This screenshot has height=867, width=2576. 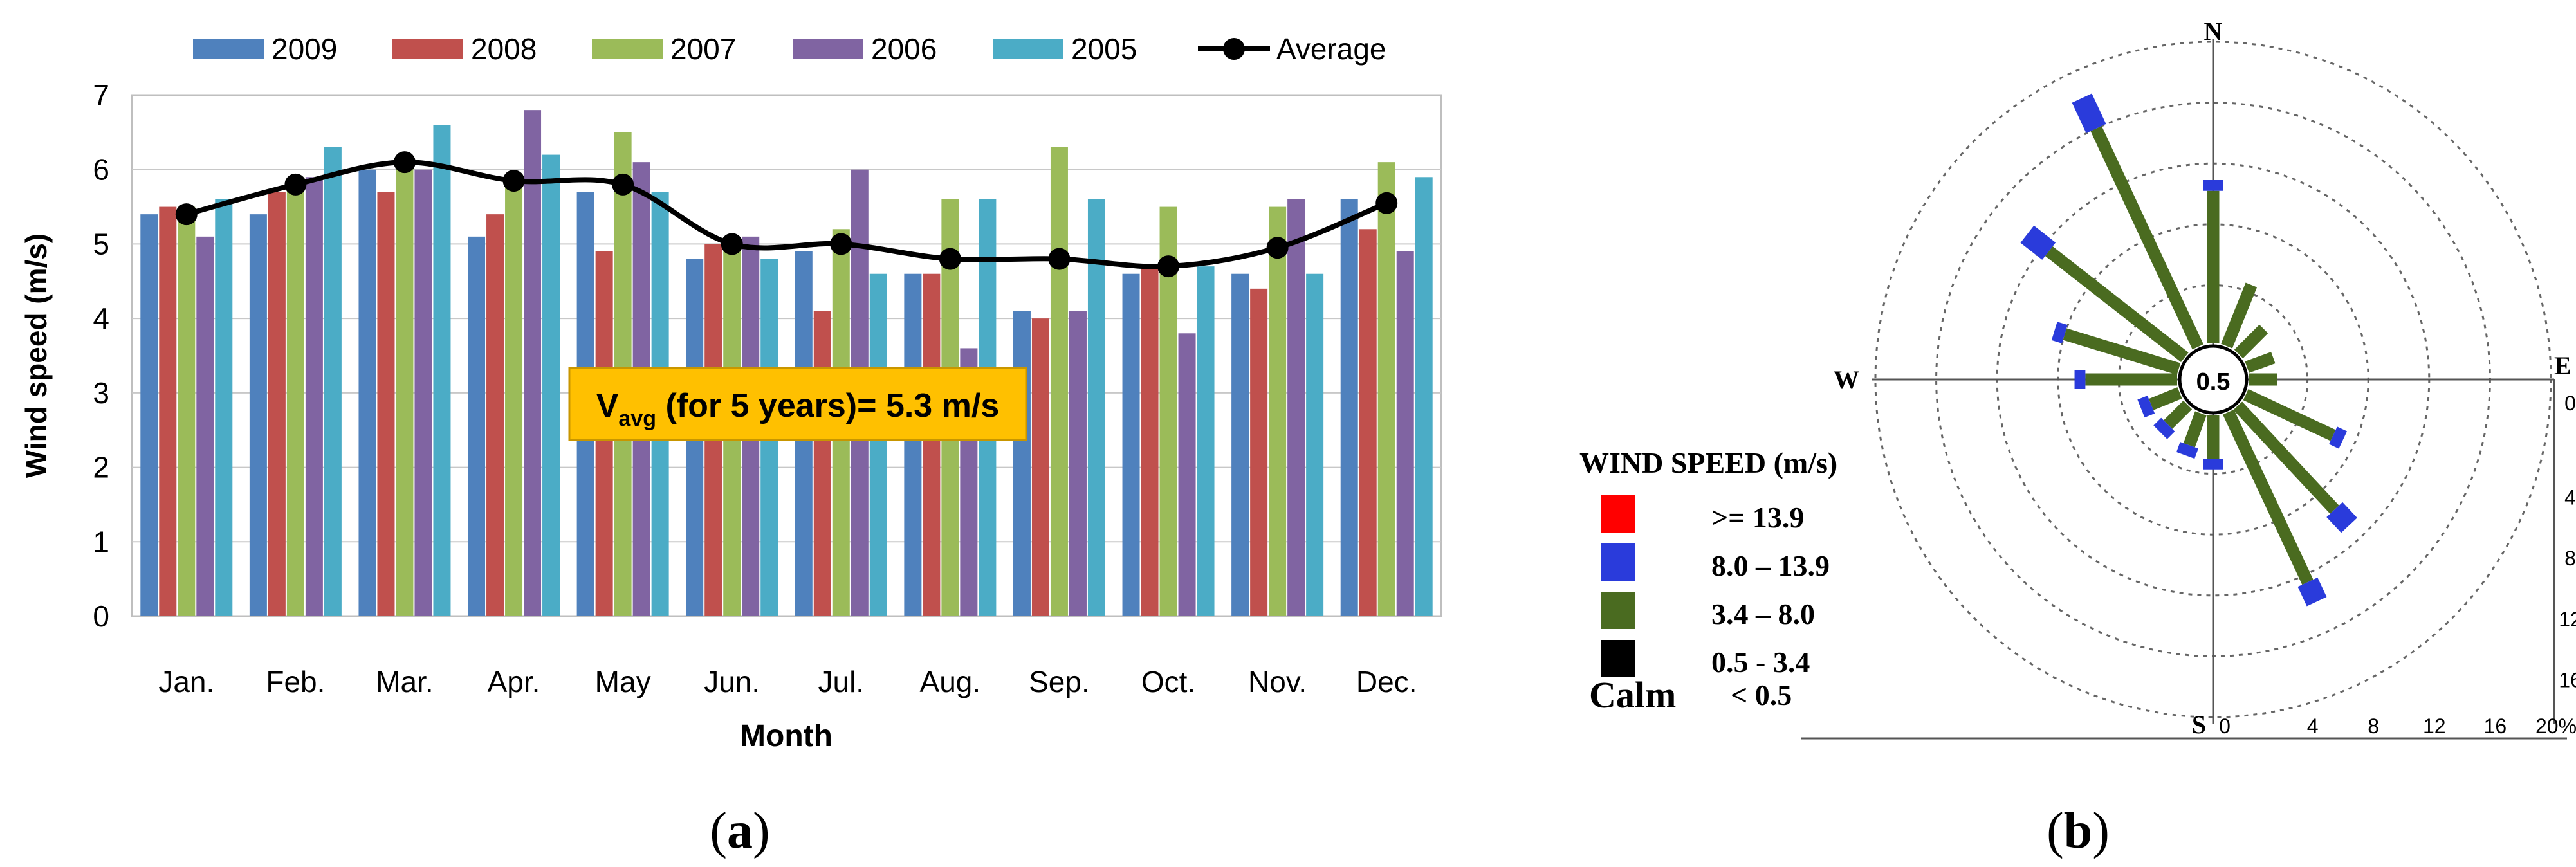 I want to click on bar-2005-sep, so click(x=1096, y=407).